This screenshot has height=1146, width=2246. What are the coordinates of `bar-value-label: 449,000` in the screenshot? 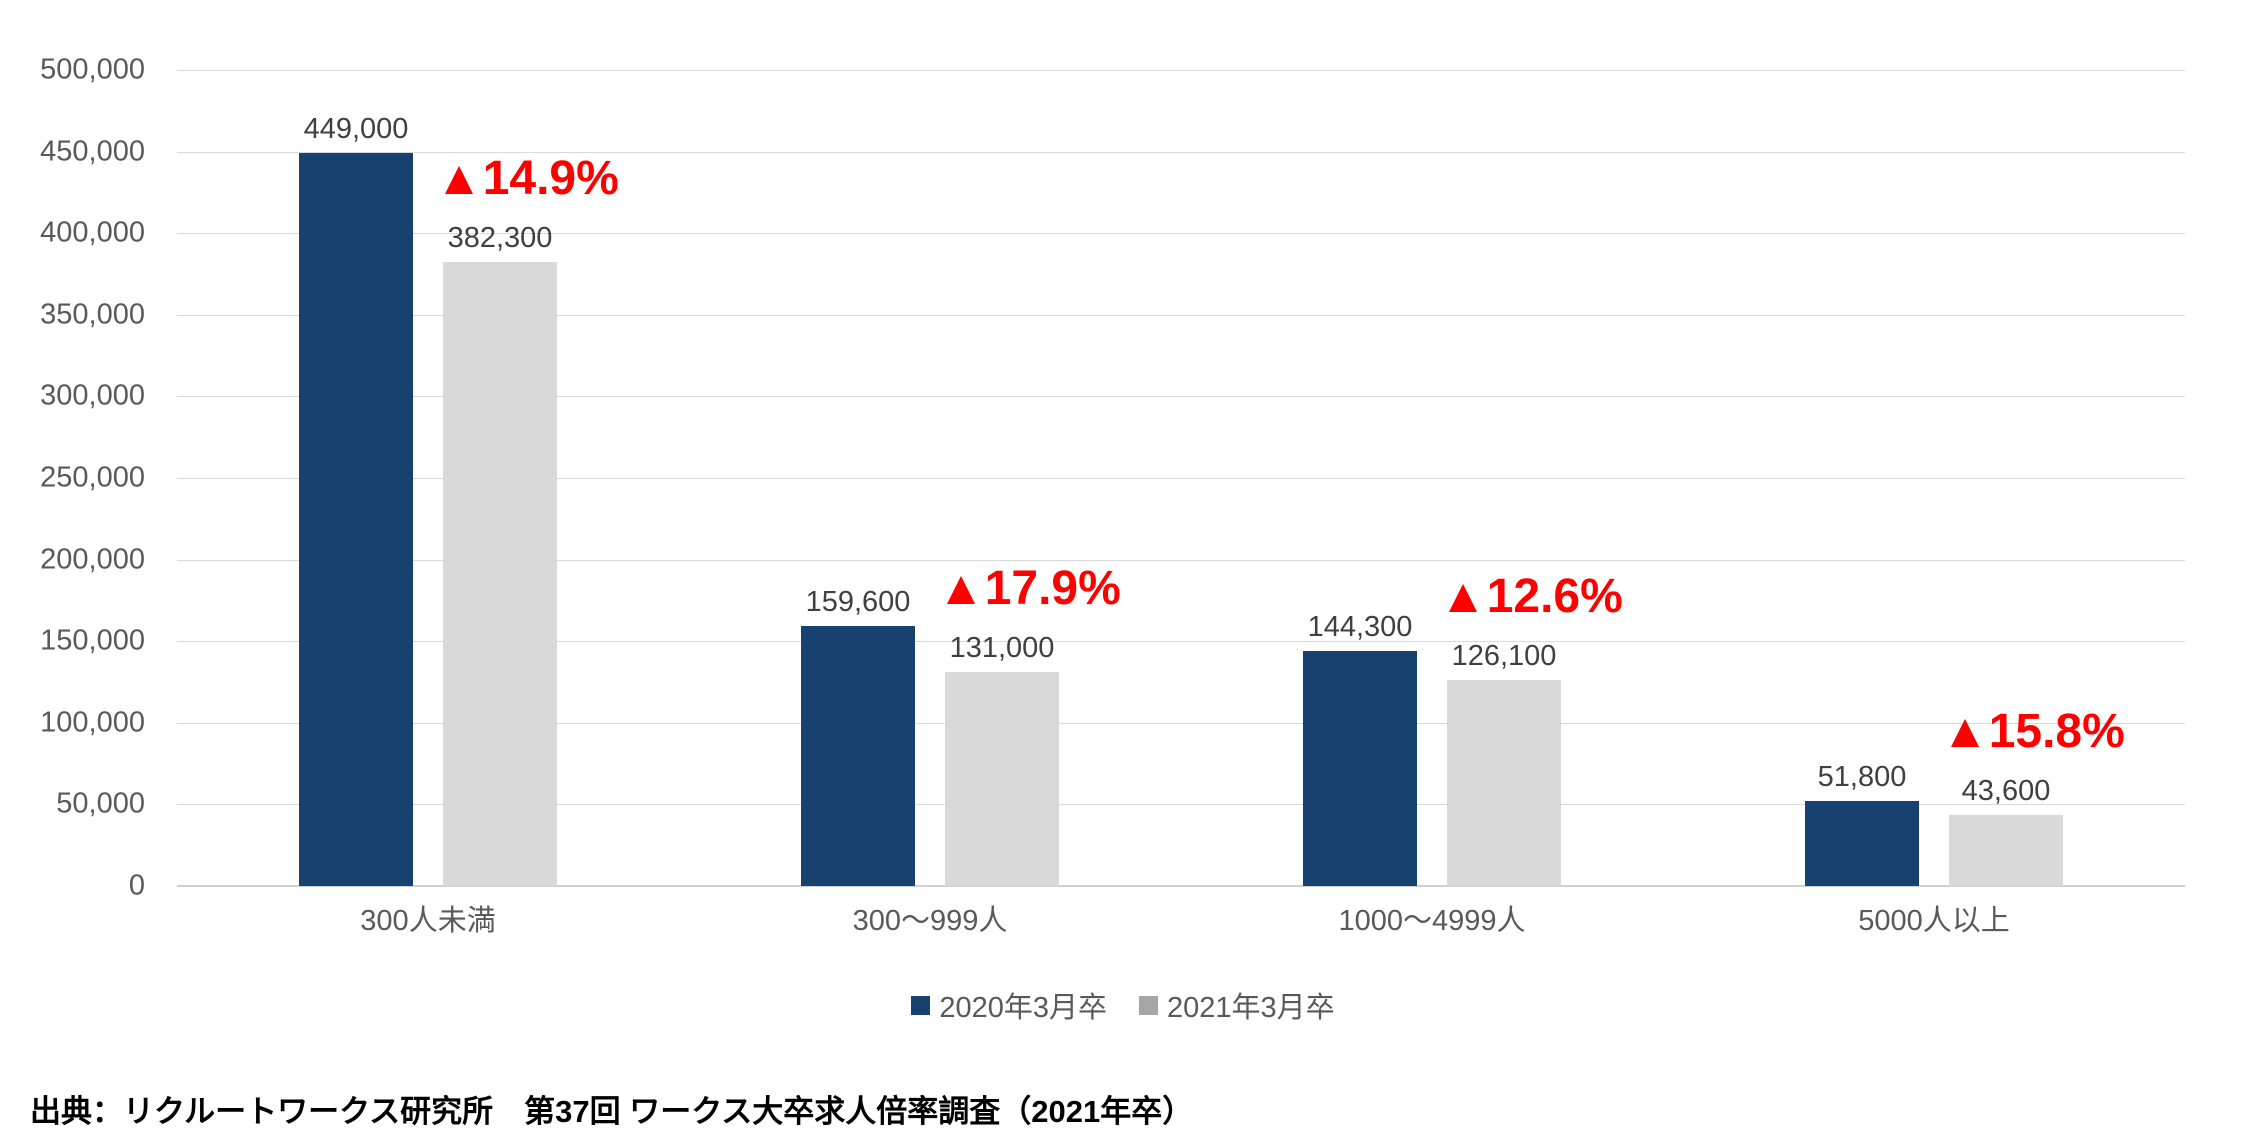 It's located at (356, 129).